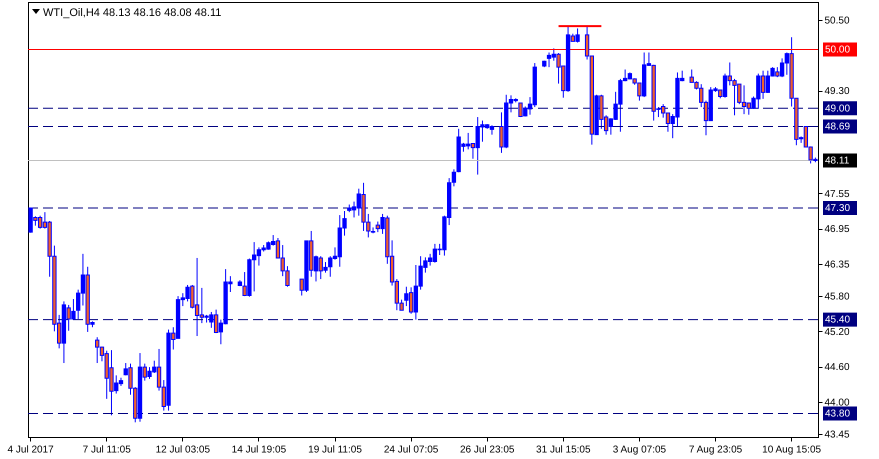  What do you see at coordinates (639, 450) in the screenshot?
I see `x-tick-label: 3 Aug 07:05` at bounding box center [639, 450].